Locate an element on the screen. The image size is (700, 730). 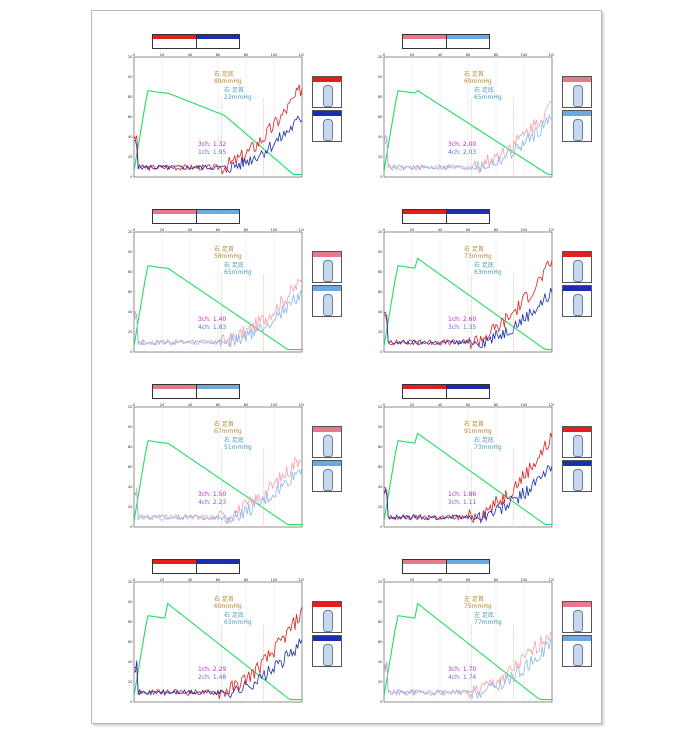
annotation-sole-value: 51mmHg is located at coordinates (238, 447).